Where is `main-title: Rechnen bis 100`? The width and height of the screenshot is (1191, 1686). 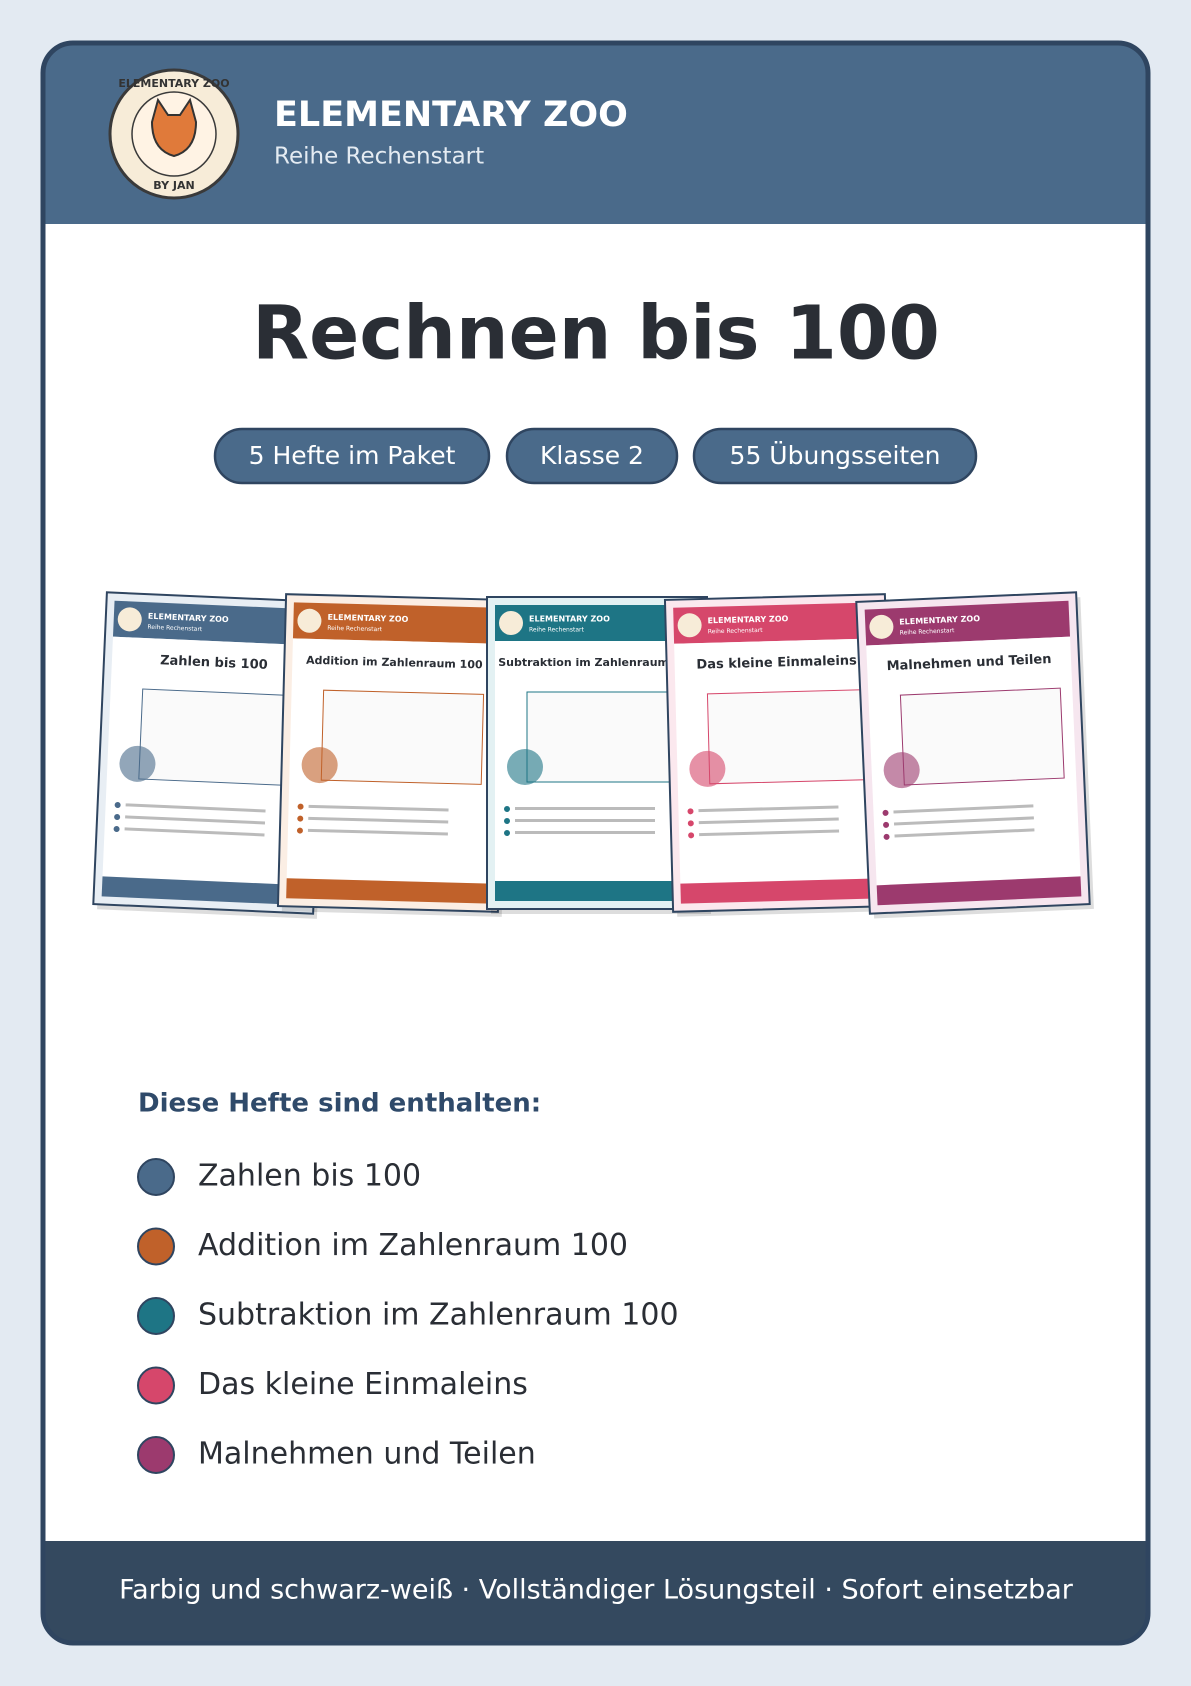 main-title: Rechnen bis 100 is located at coordinates (596, 334).